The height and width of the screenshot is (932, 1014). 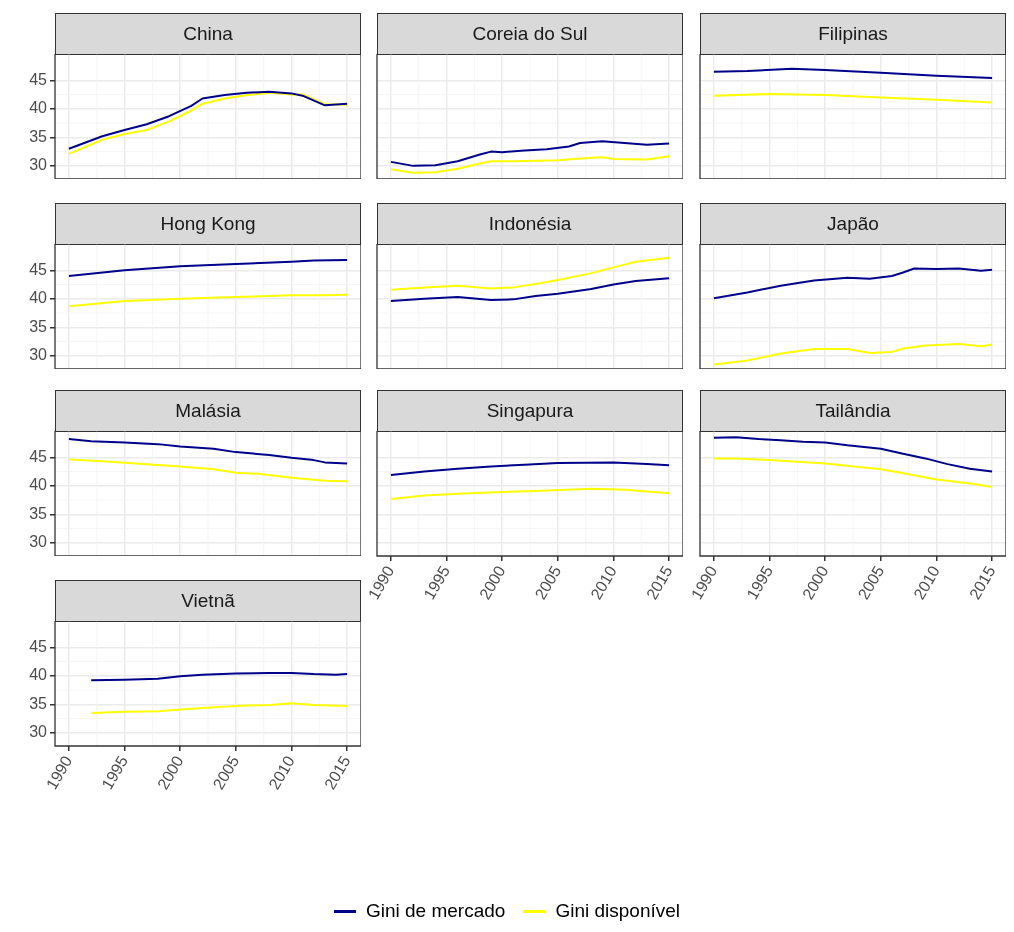 What do you see at coordinates (618, 911) in the screenshot?
I see `legend-label: Gini disponível` at bounding box center [618, 911].